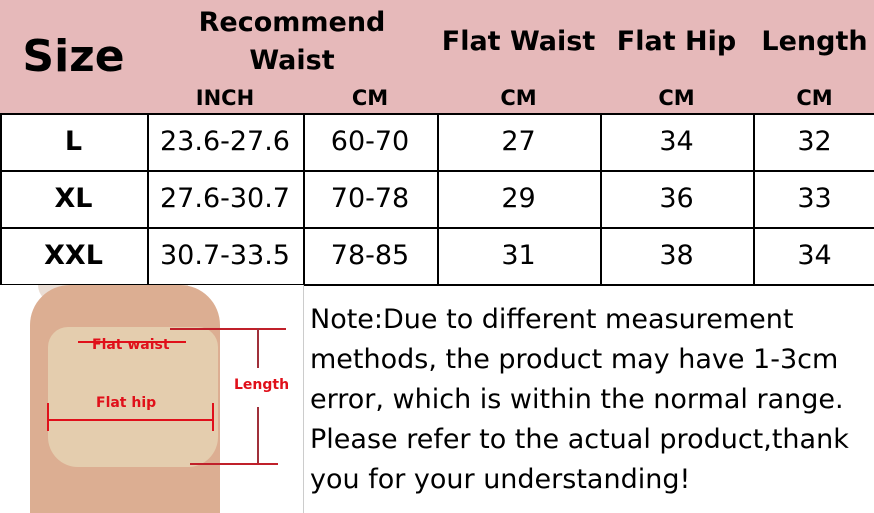  What do you see at coordinates (262, 385) in the screenshot?
I see `length-label: Length` at bounding box center [262, 385].